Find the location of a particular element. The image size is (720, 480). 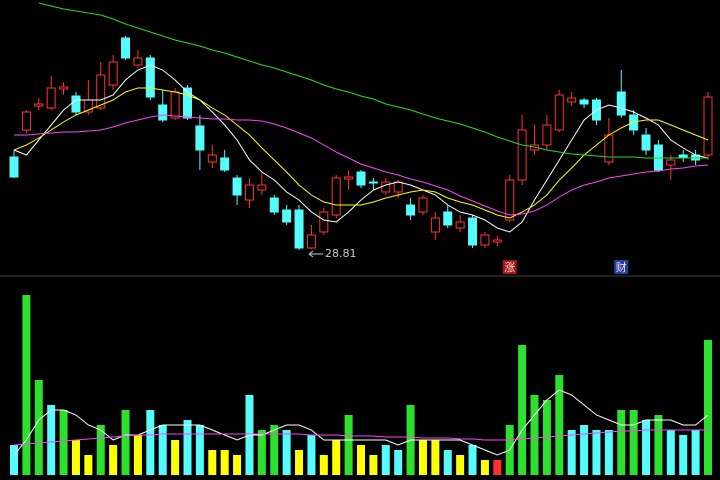

low-arrow is located at coordinates (316, 254).